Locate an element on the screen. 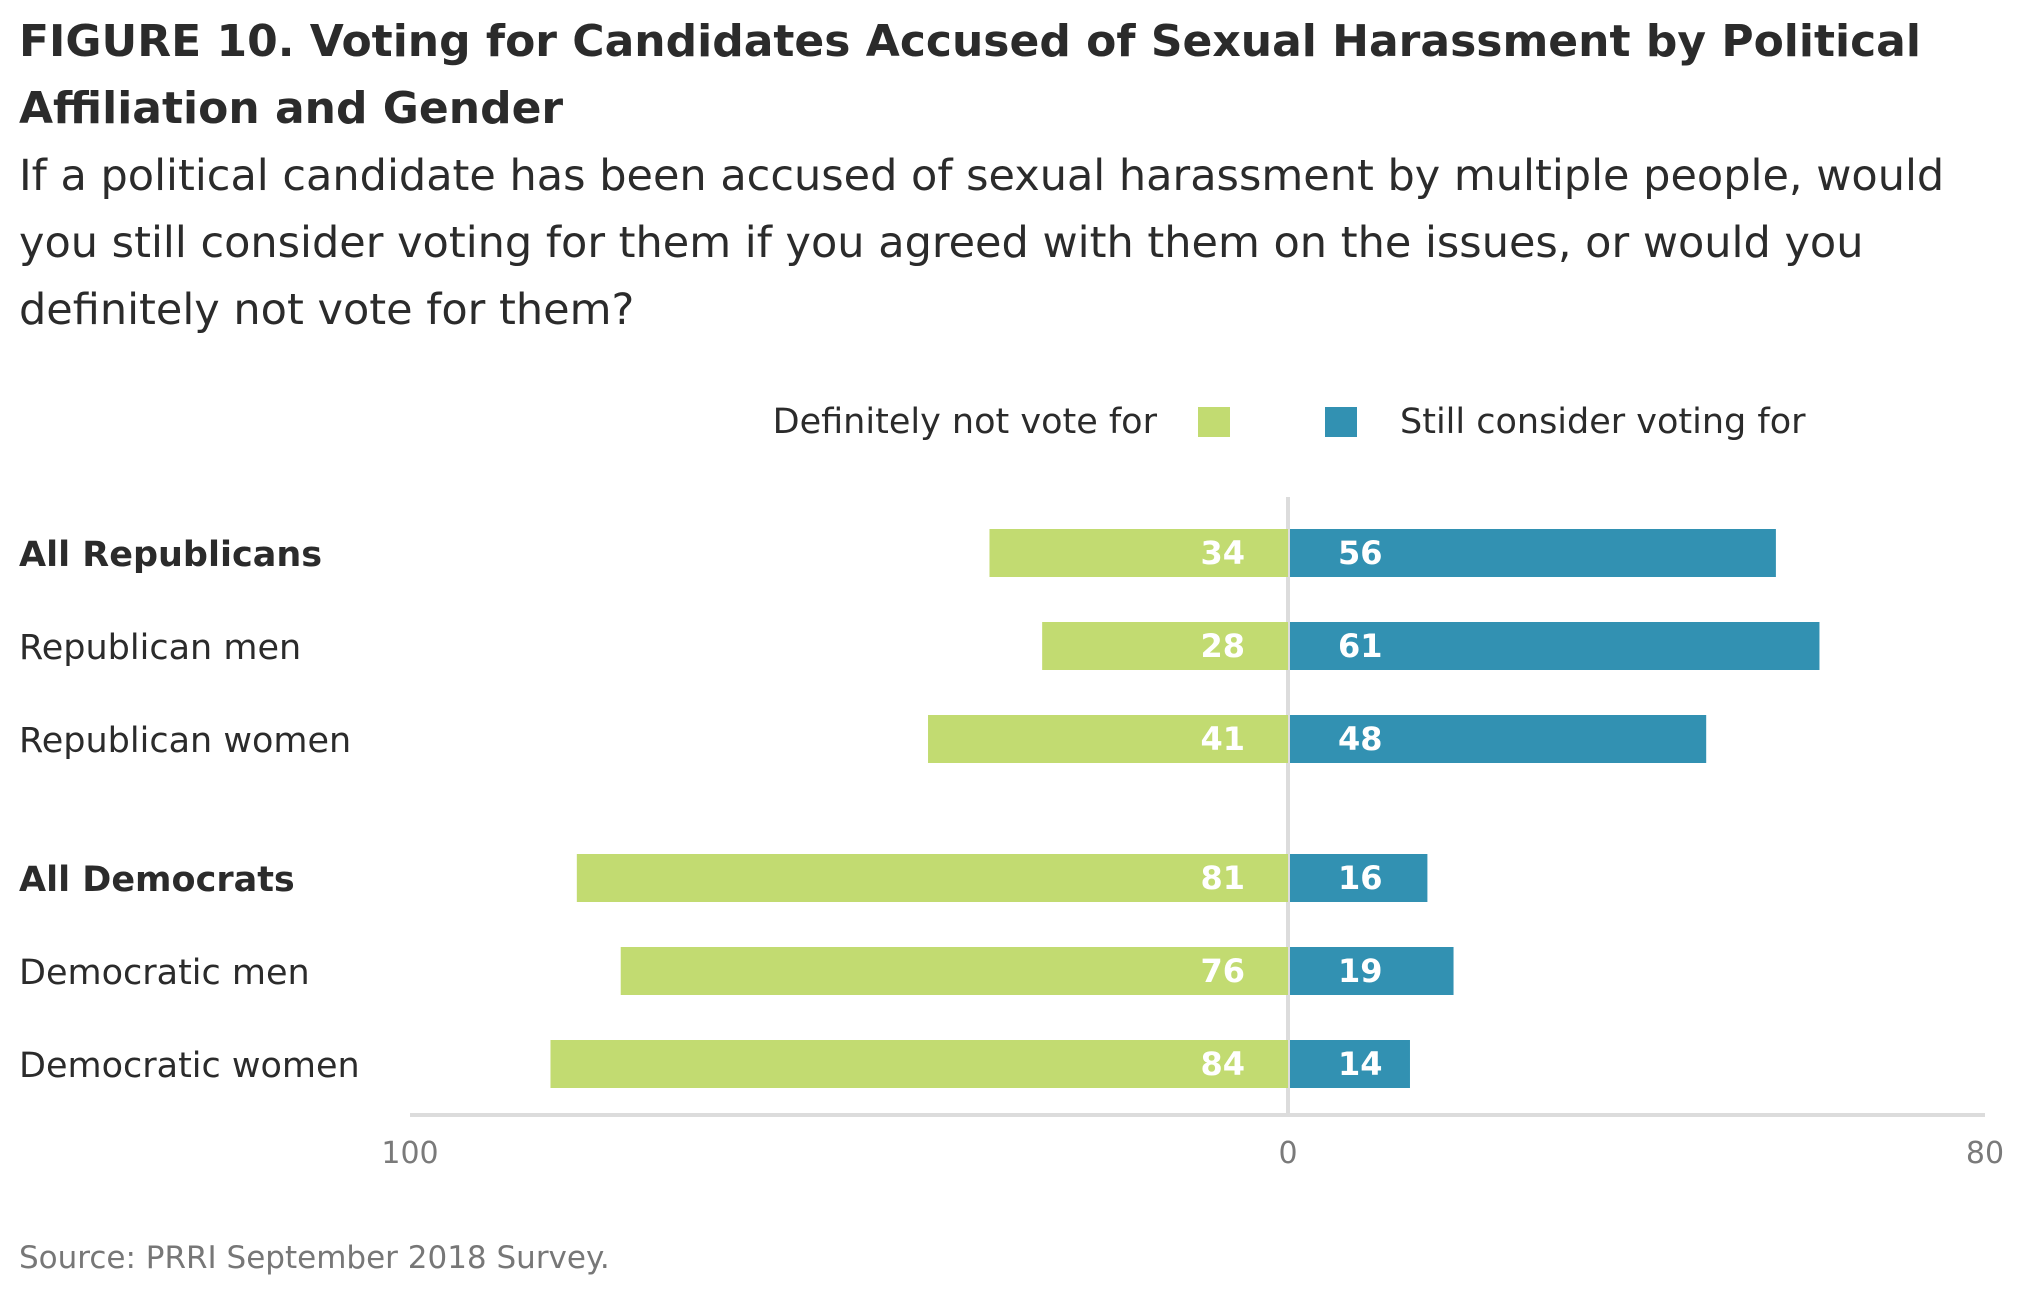  bar-definitely-not-vote-for-republican-women is located at coordinates (1108, 739).